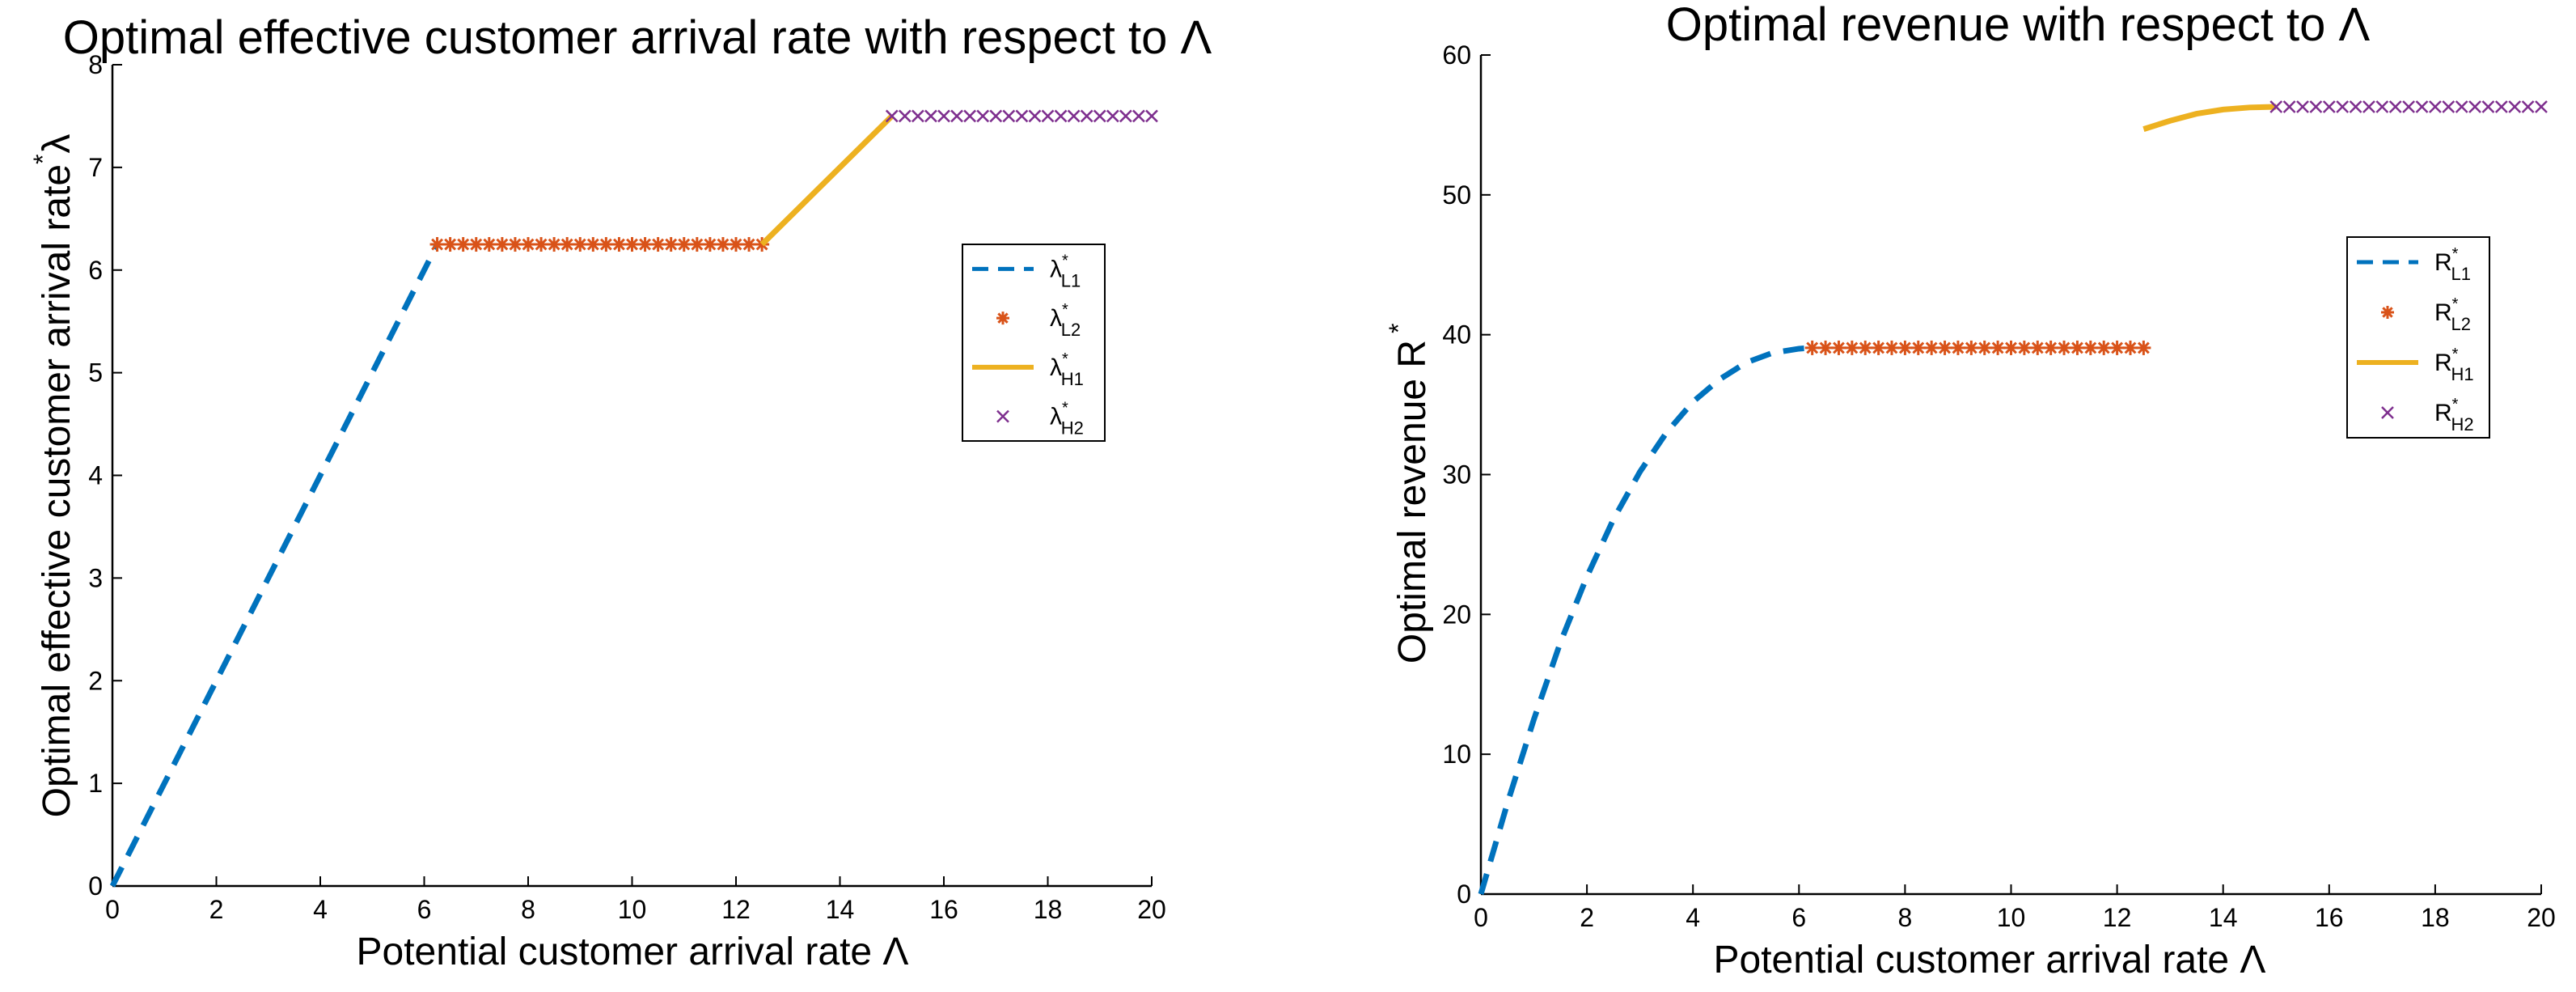 Image resolution: width=2576 pixels, height=992 pixels. Describe the element at coordinates (113, 909) in the screenshot. I see `chart-left-x-tick-label: 0` at that location.